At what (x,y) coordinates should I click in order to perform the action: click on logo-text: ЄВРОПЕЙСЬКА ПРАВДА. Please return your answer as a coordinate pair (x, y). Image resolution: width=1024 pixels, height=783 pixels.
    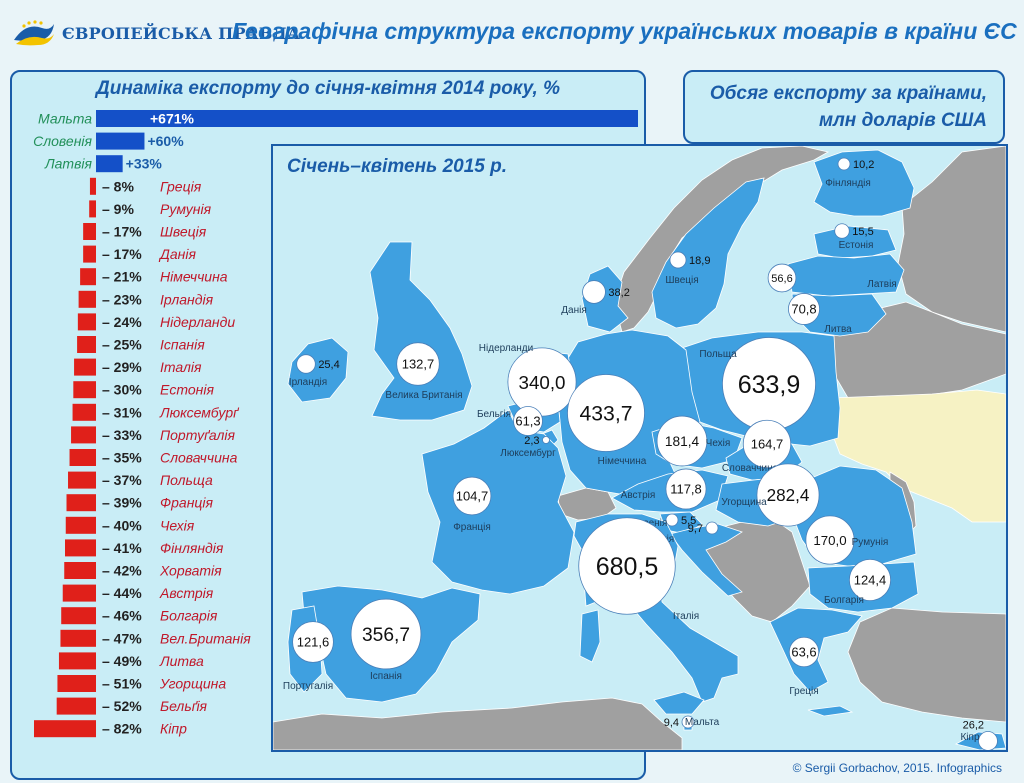
    Looking at the image, I should click on (181, 33).